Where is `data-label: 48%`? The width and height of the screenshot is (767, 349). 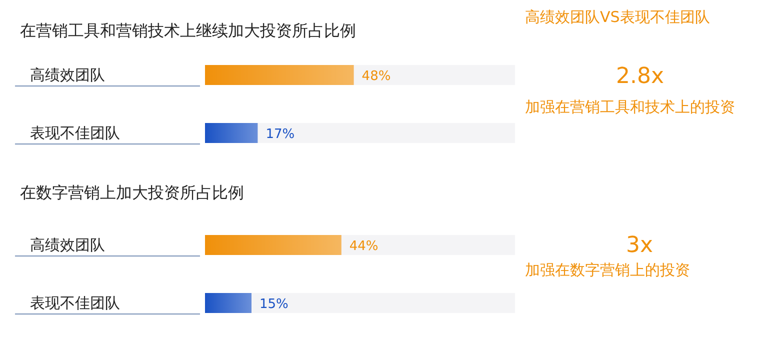 data-label: 48% is located at coordinates (376, 76).